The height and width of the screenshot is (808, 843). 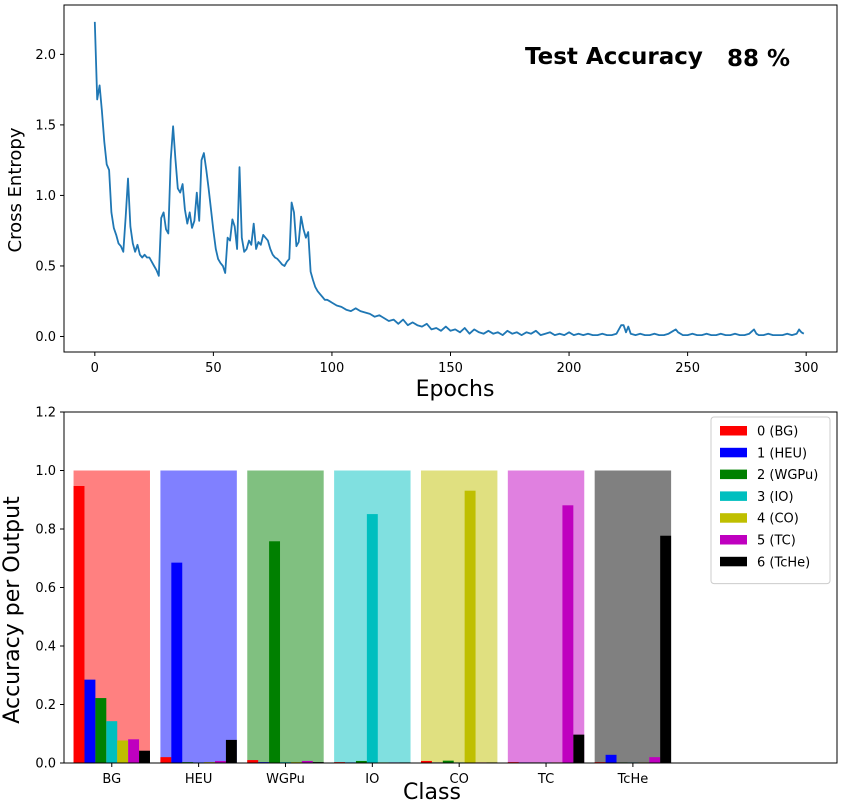 What do you see at coordinates (45, 588) in the screenshot?
I see `bar-y-tick-label: 0.6` at bounding box center [45, 588].